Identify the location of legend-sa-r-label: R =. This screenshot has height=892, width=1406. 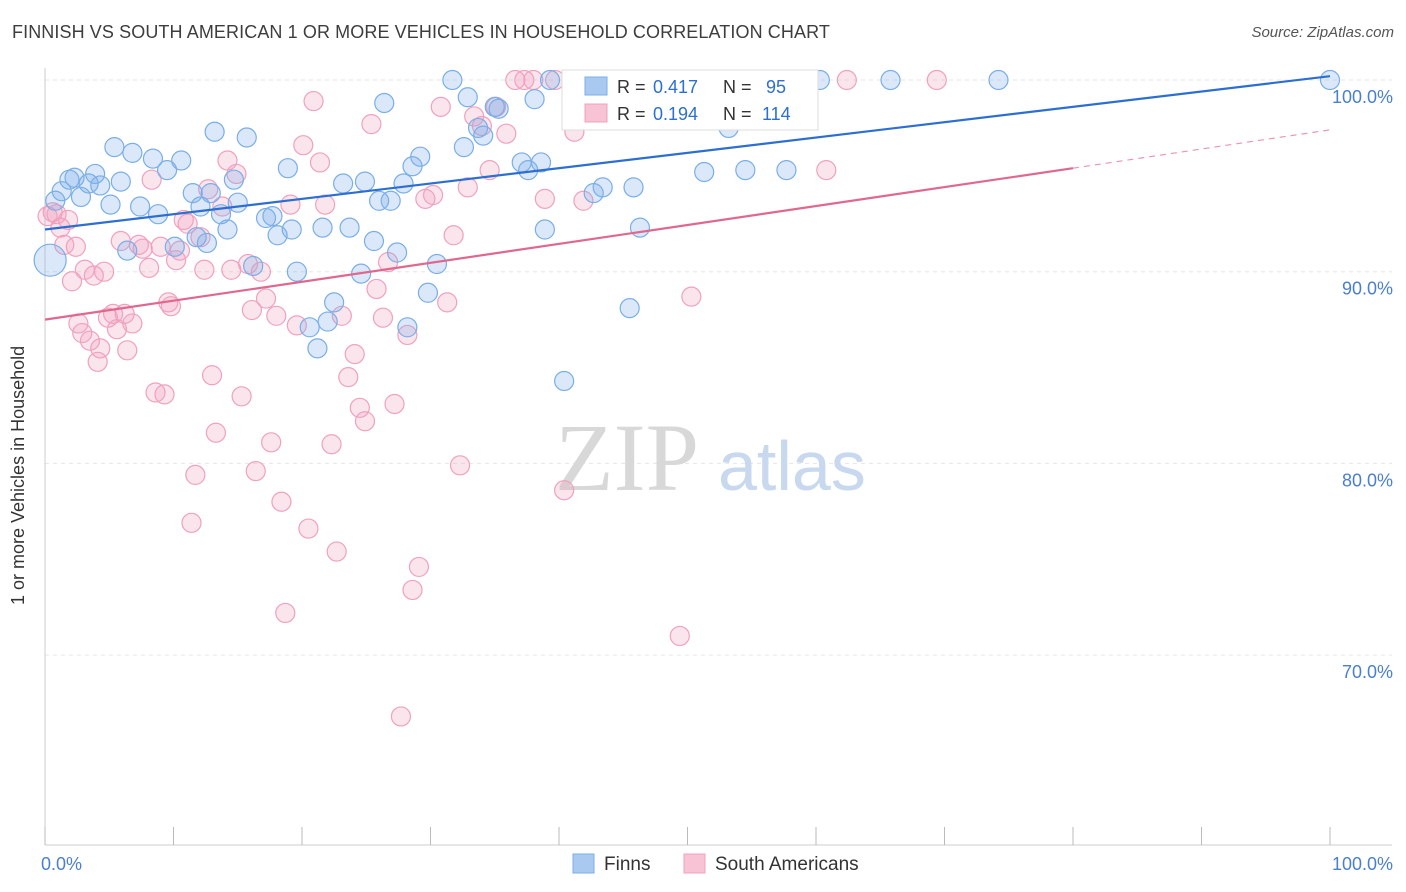
(631, 114).